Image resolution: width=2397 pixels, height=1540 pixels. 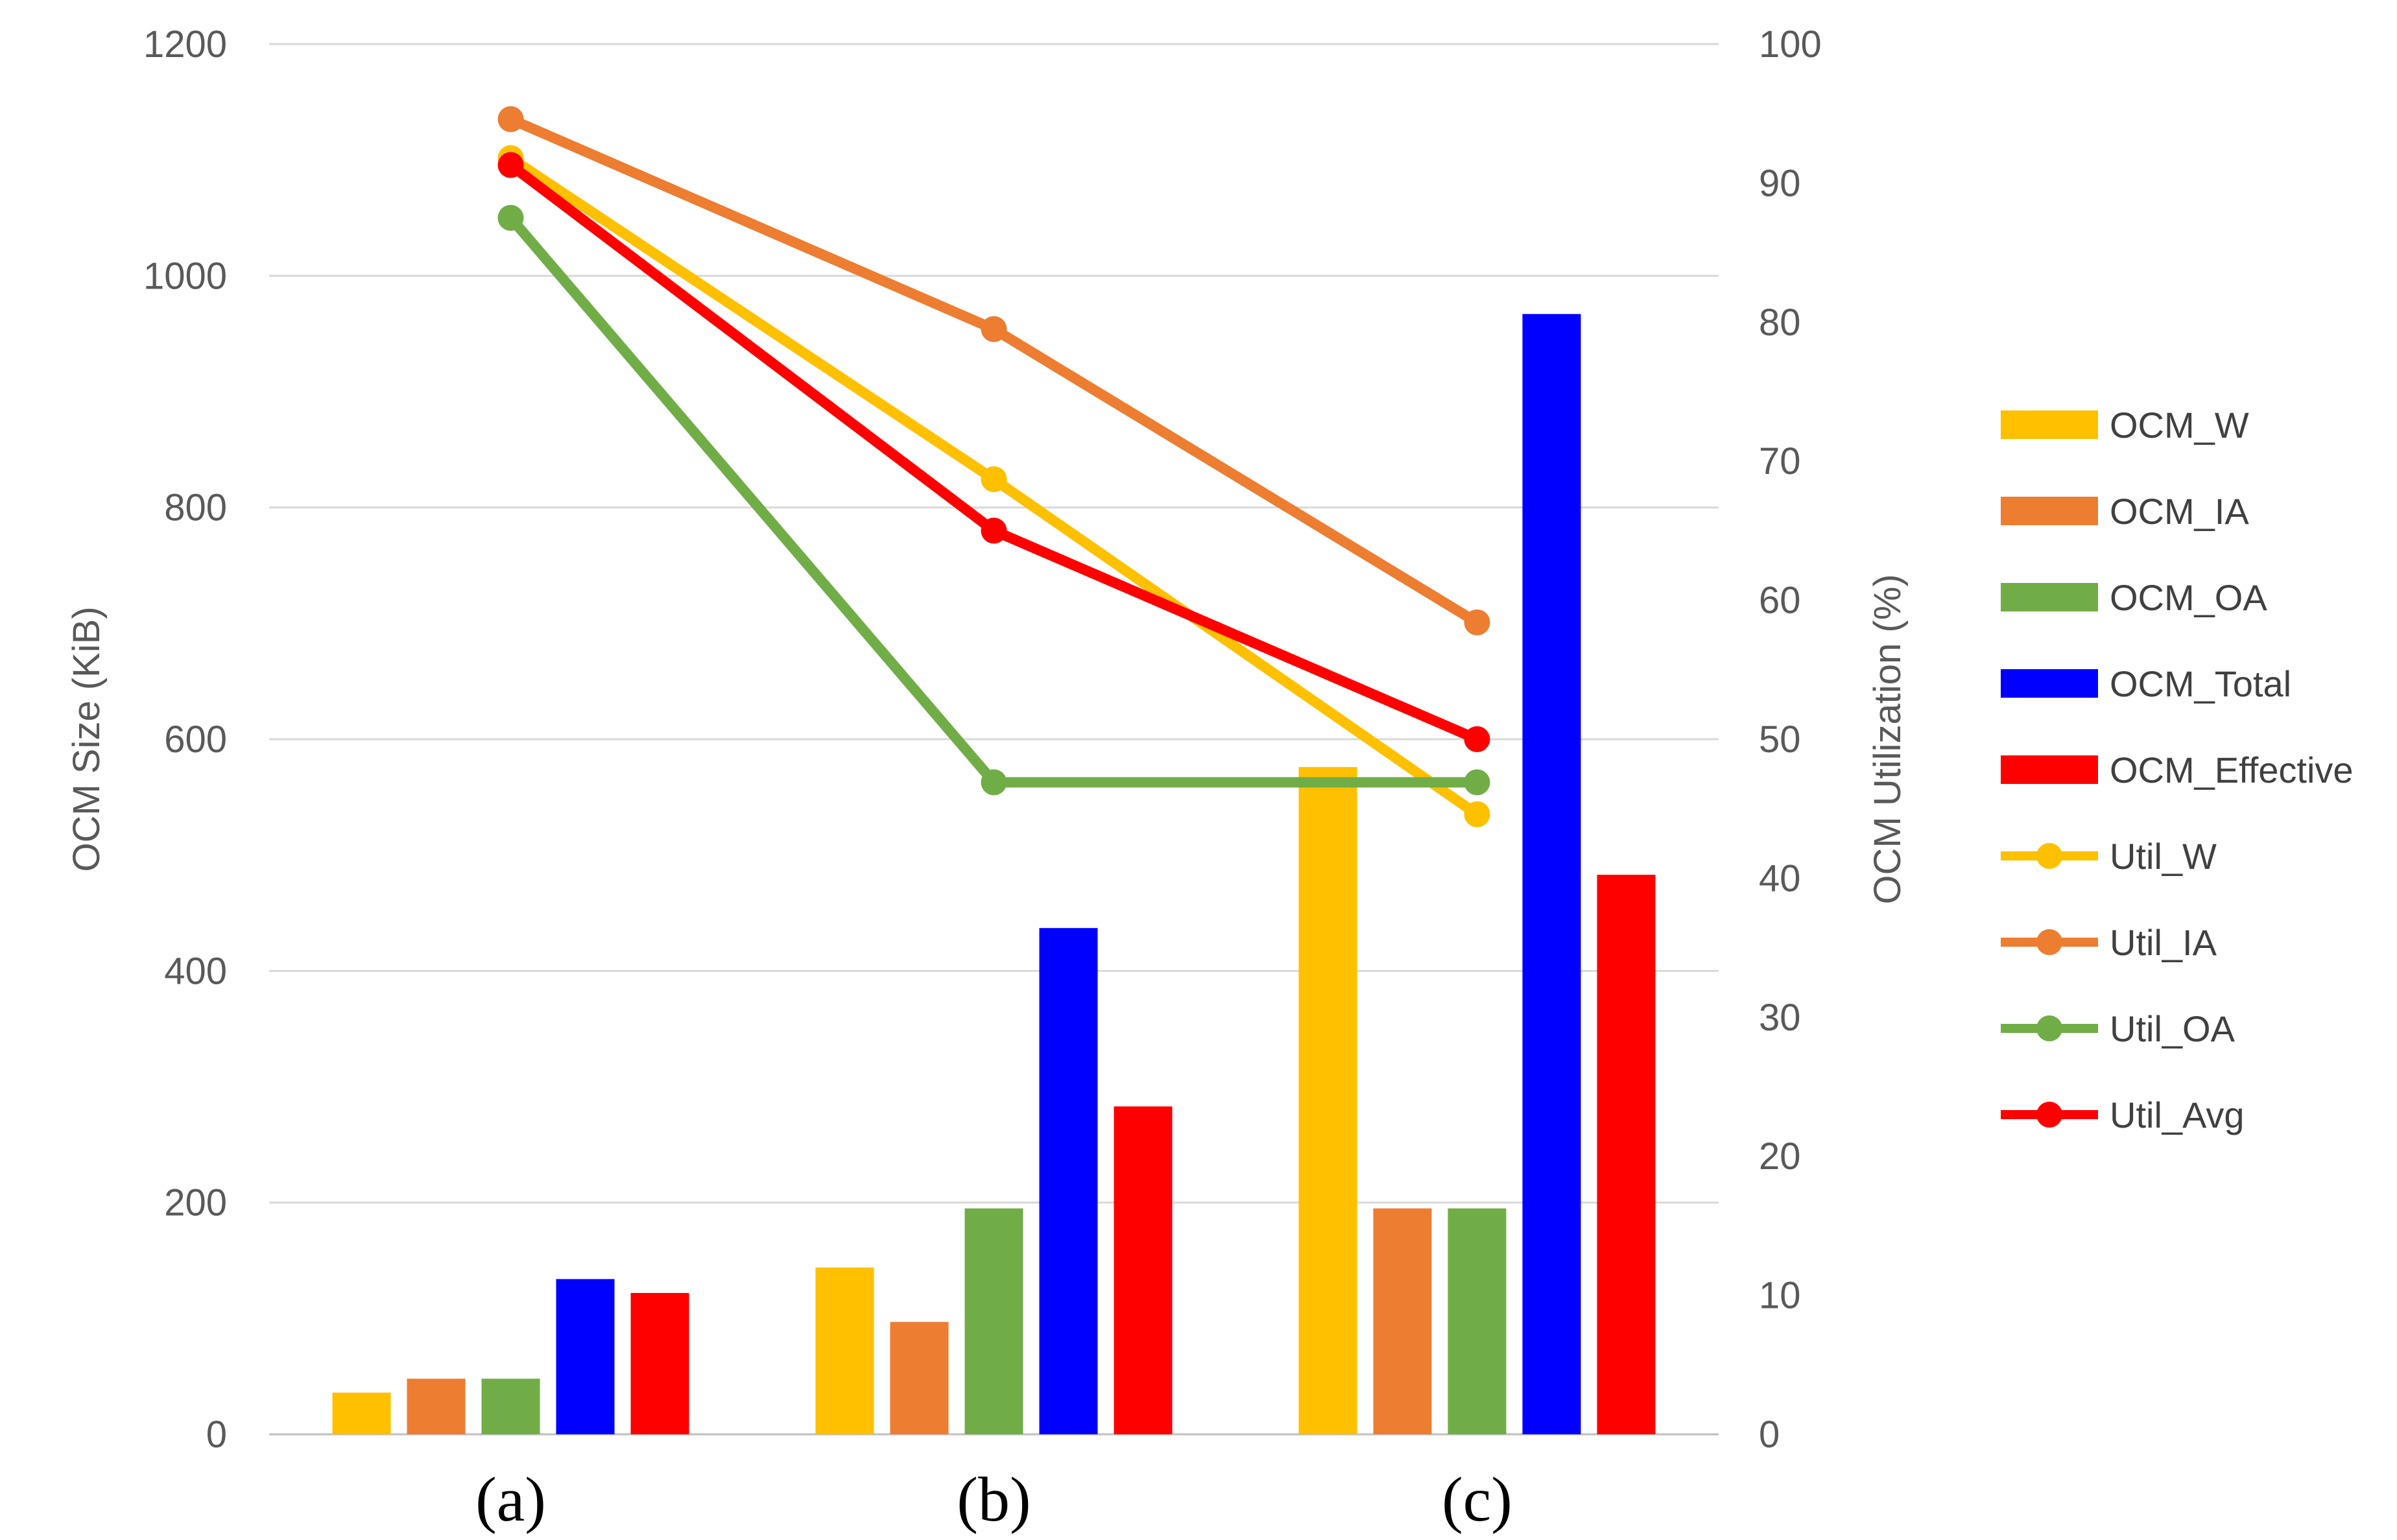 I want to click on legend-item: OCM_OA, so click(x=2134, y=597).